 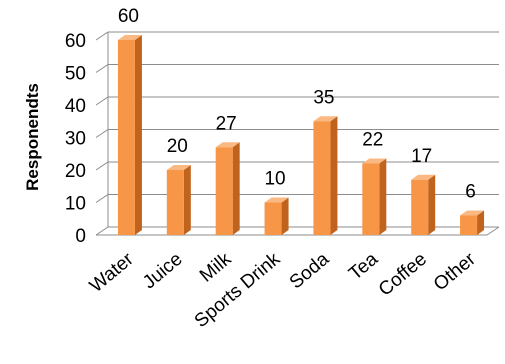 I want to click on bar-coffee, so click(x=423, y=204).